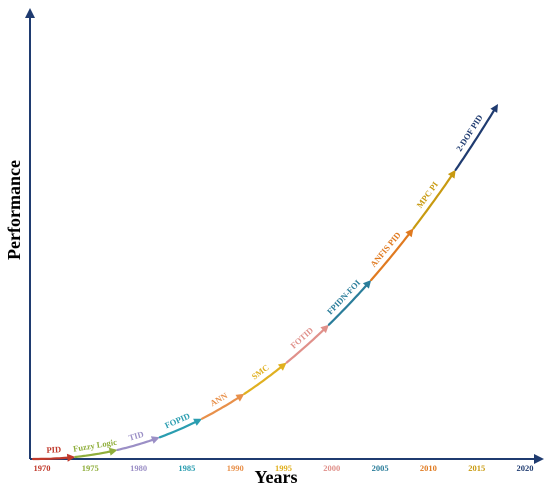 The height and width of the screenshot is (489, 550). Describe the element at coordinates (90, 468) in the screenshot. I see `x-tick-label: 1975` at that location.